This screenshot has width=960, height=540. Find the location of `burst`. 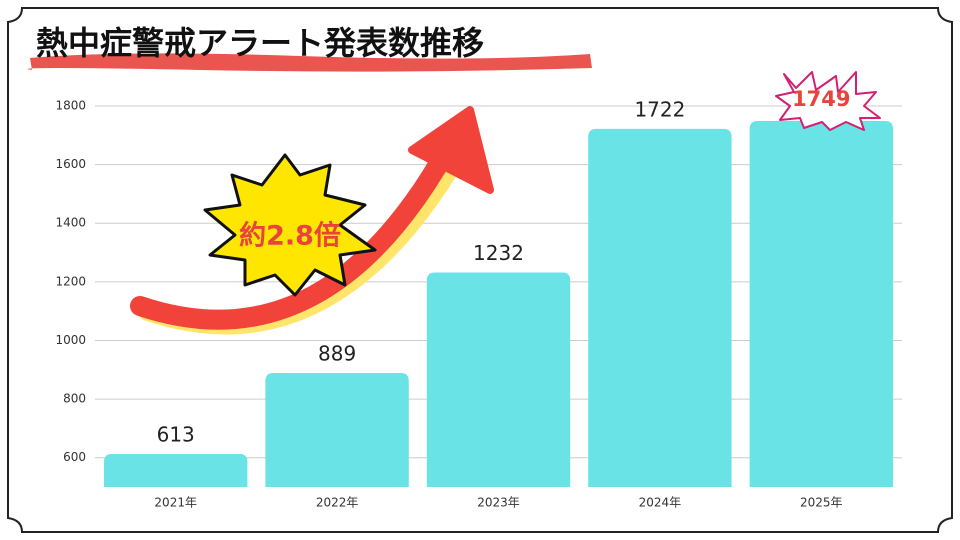

burst is located at coordinates (290, 225).